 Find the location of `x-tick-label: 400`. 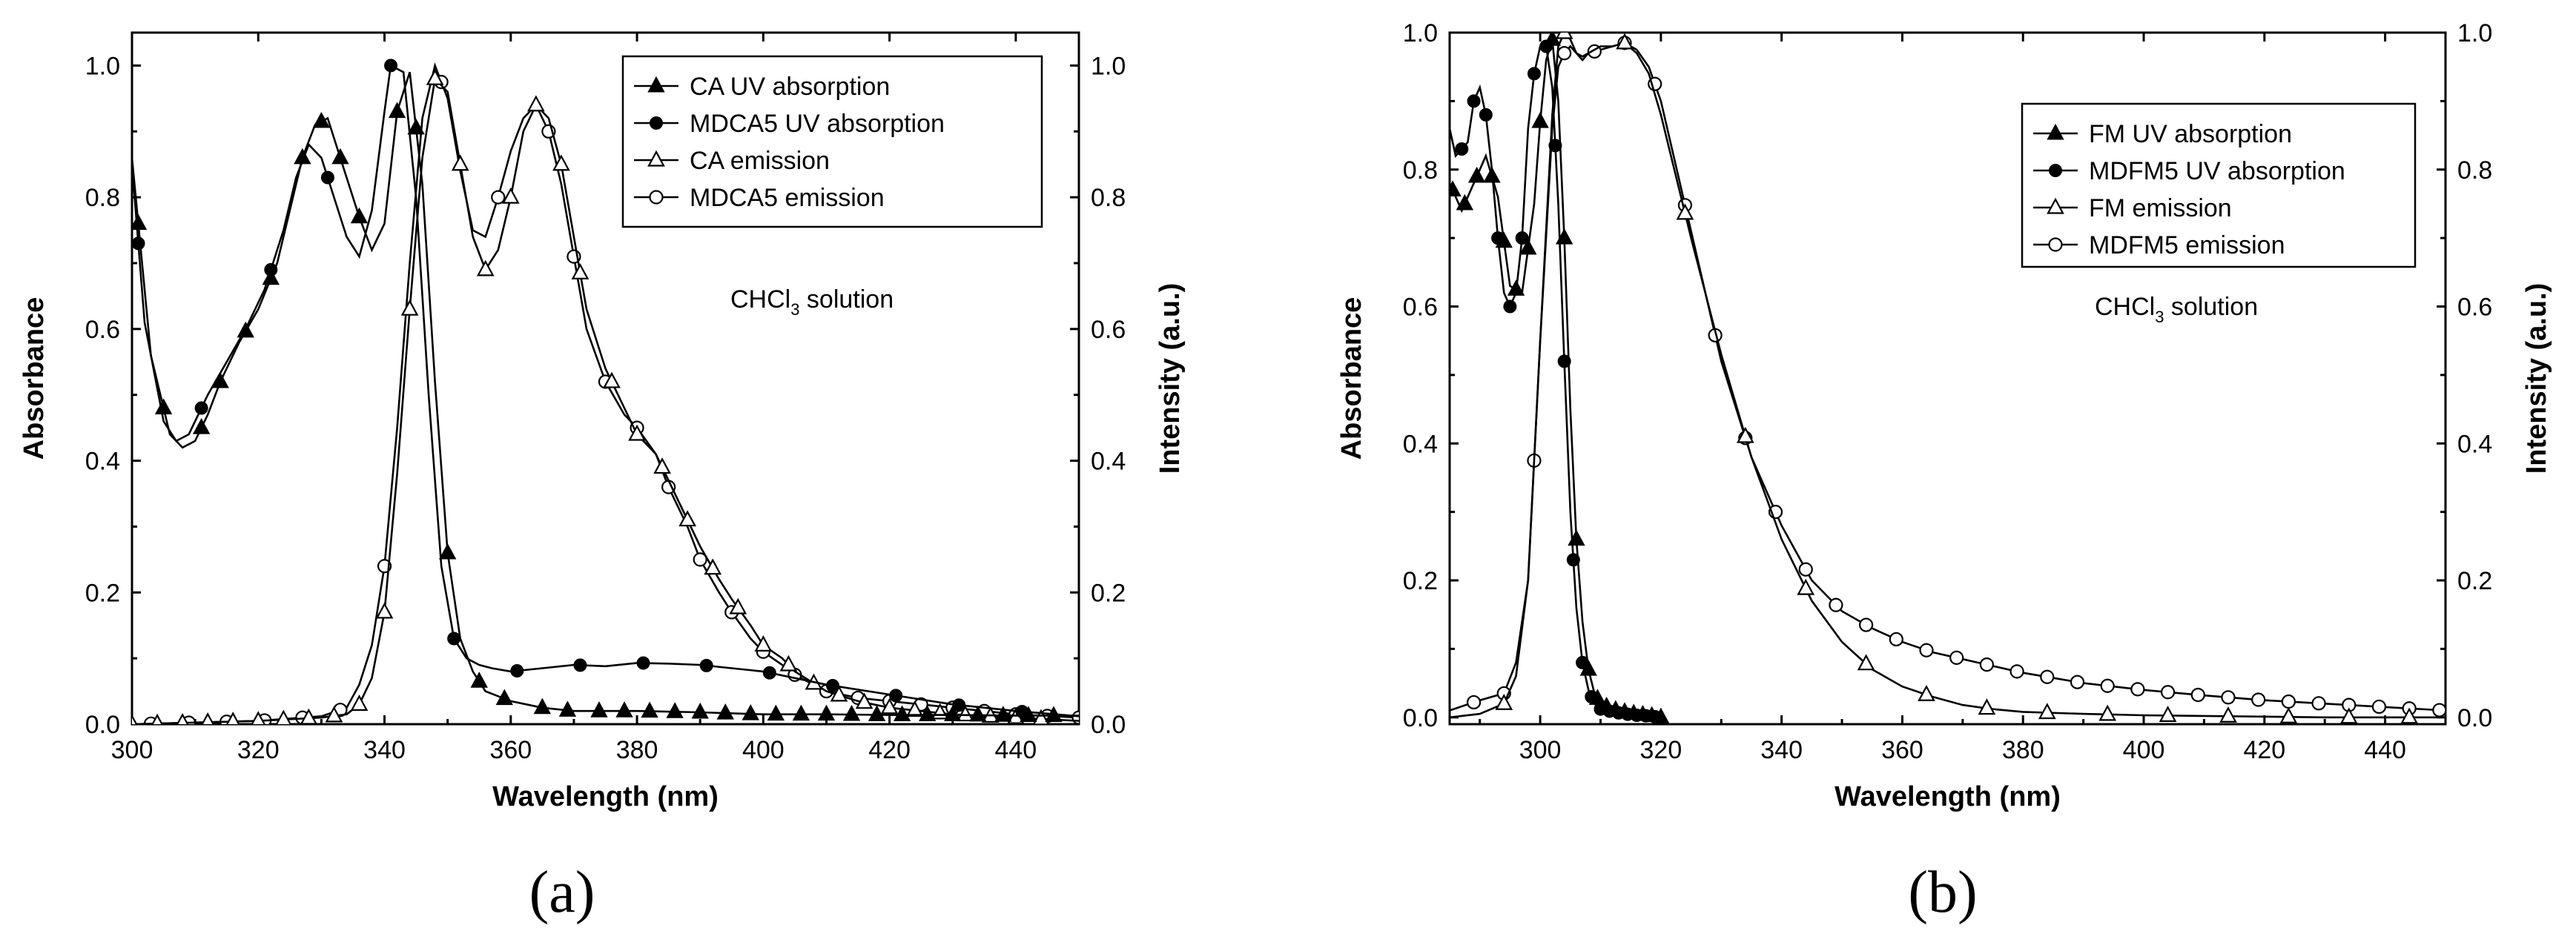

x-tick-label: 400 is located at coordinates (763, 750).